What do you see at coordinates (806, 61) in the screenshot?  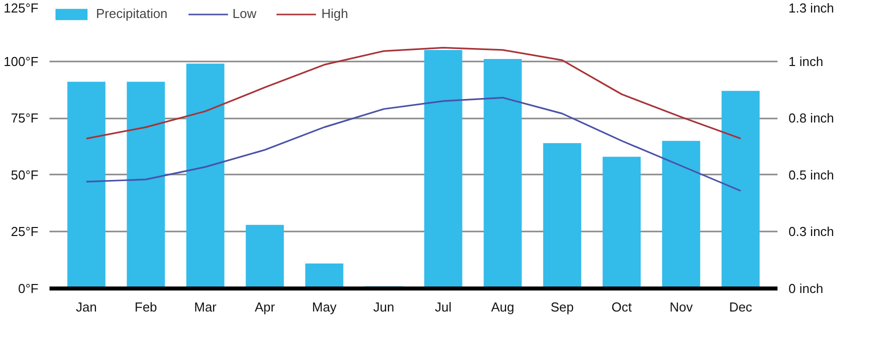 I see `y2-tick-label: 1 inch` at bounding box center [806, 61].